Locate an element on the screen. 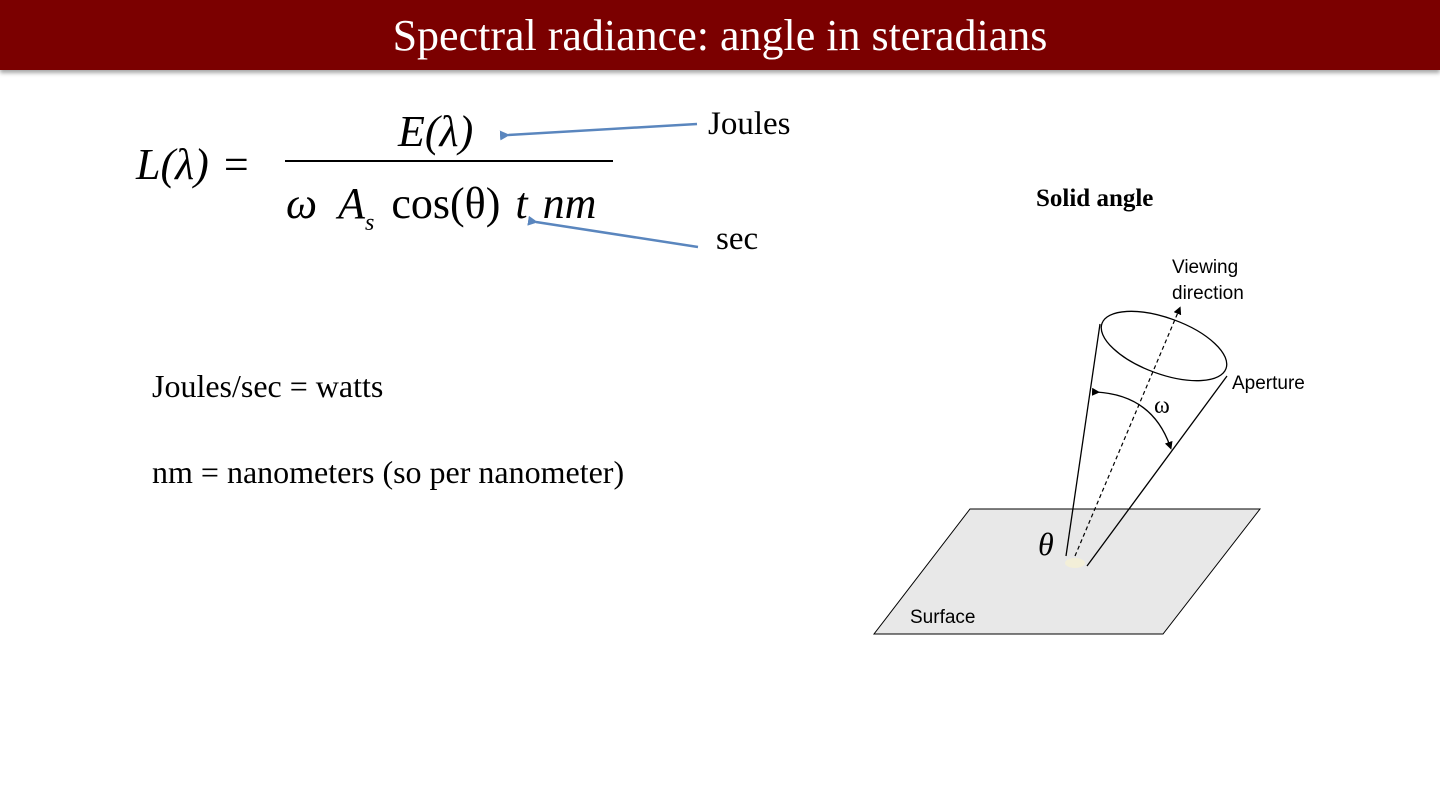 The height and width of the screenshot is (810, 1440). eq-equals: = is located at coordinates (236, 164).